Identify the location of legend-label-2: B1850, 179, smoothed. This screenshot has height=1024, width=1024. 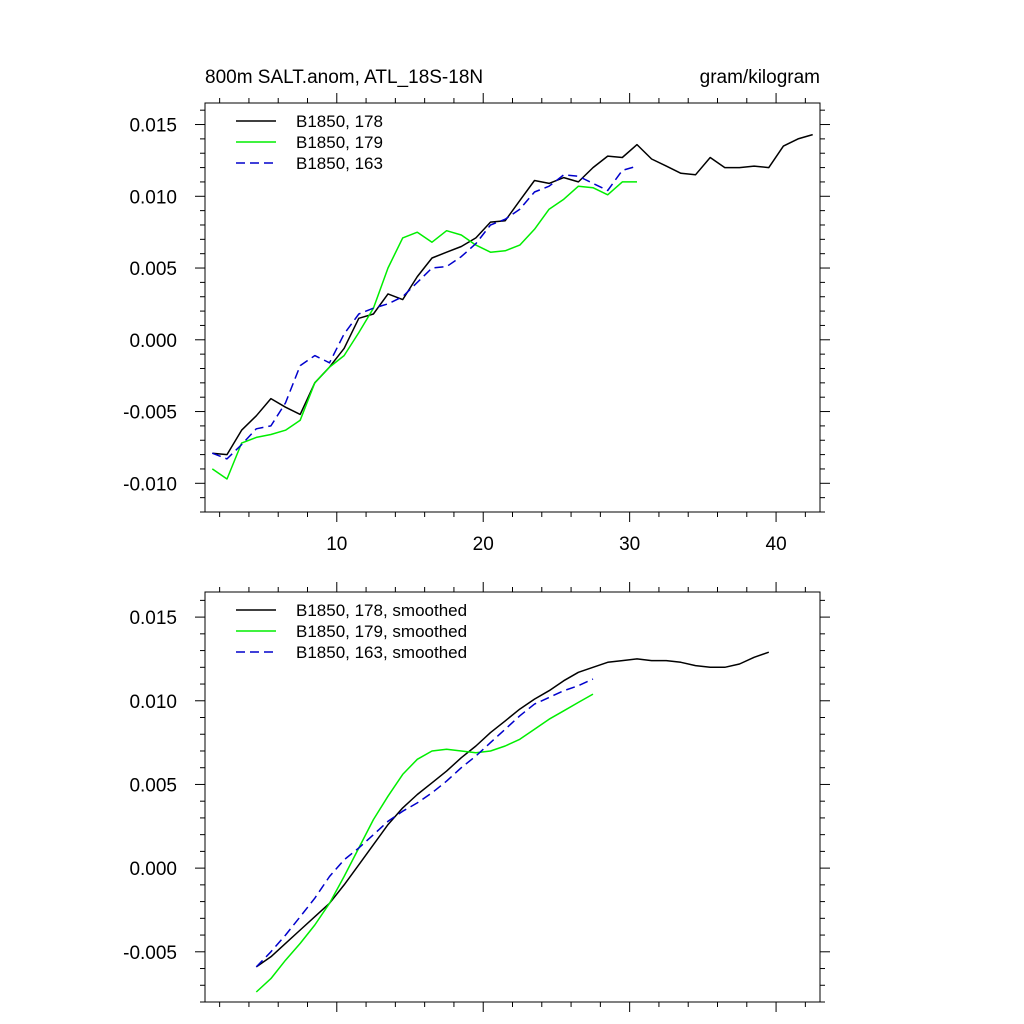
(381, 631).